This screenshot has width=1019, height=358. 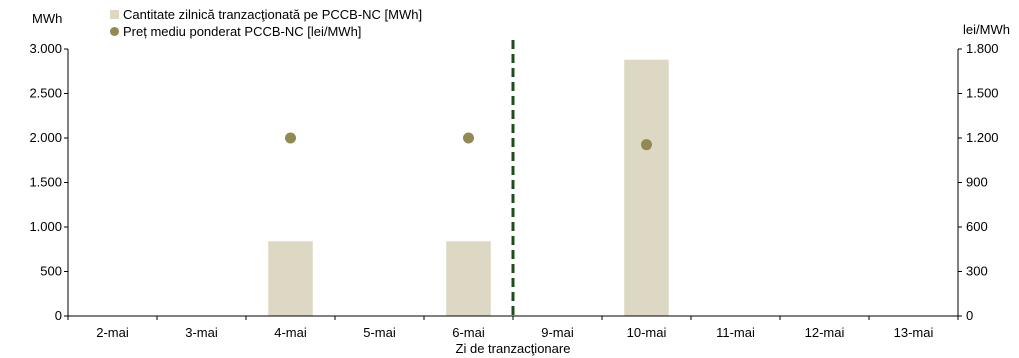 What do you see at coordinates (45, 93) in the screenshot?
I see `left-tick-label: 2.500` at bounding box center [45, 93].